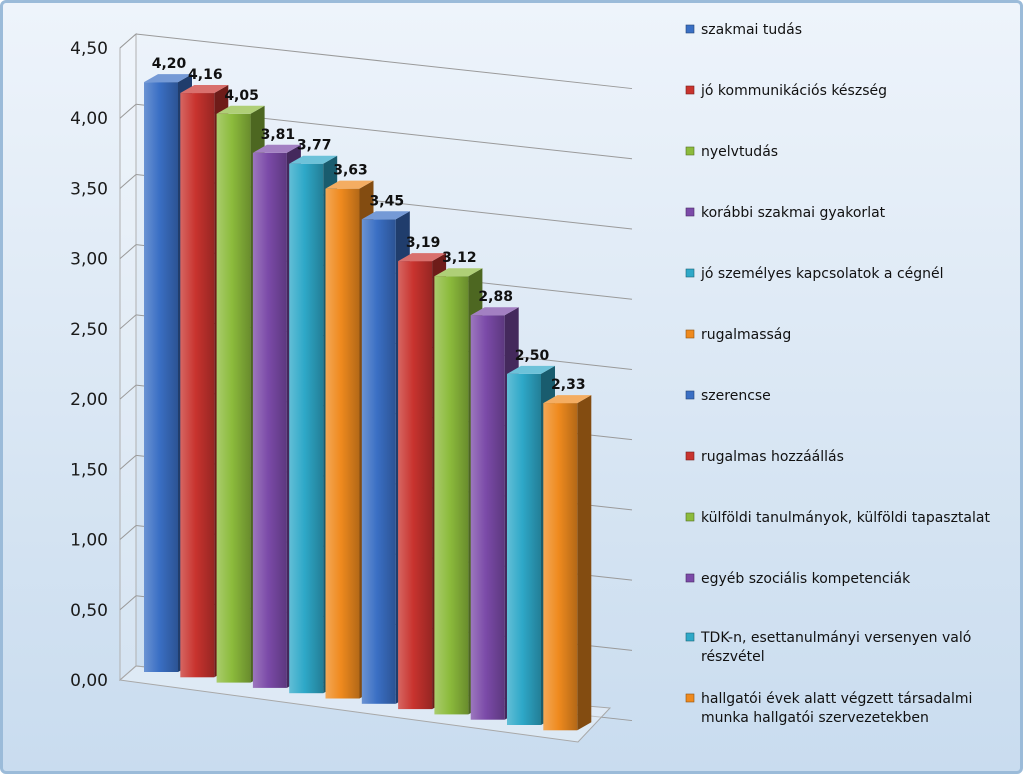 The height and width of the screenshot is (774, 1023). What do you see at coordinates (568, 385) in the screenshot?
I see `data-label: 2,33` at bounding box center [568, 385].